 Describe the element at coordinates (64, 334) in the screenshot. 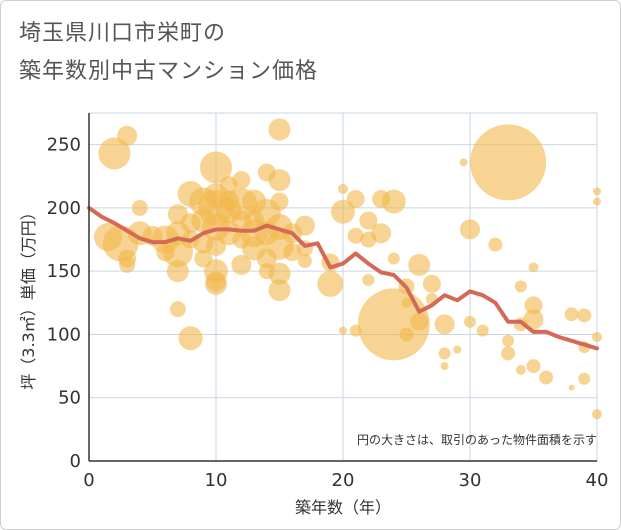

I see `y-tick-label: 100` at that location.